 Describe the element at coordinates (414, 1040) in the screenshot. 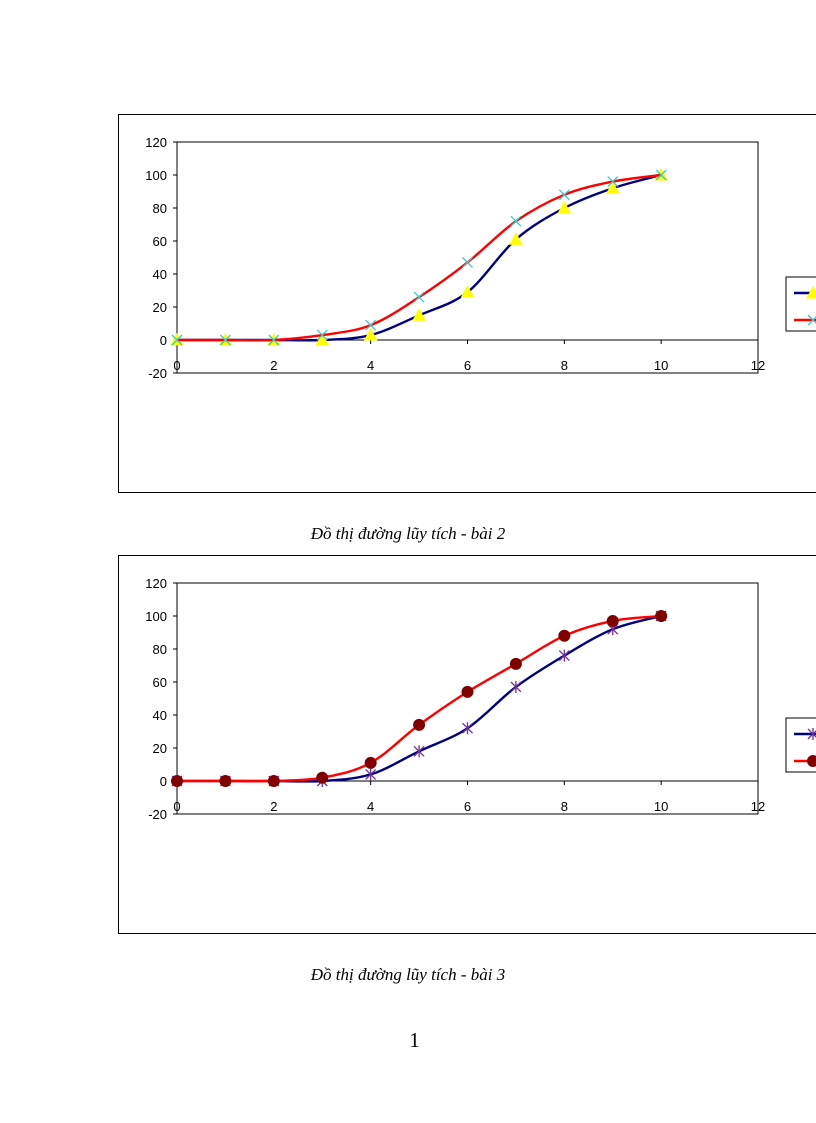

I see `page-number: 1` at that location.